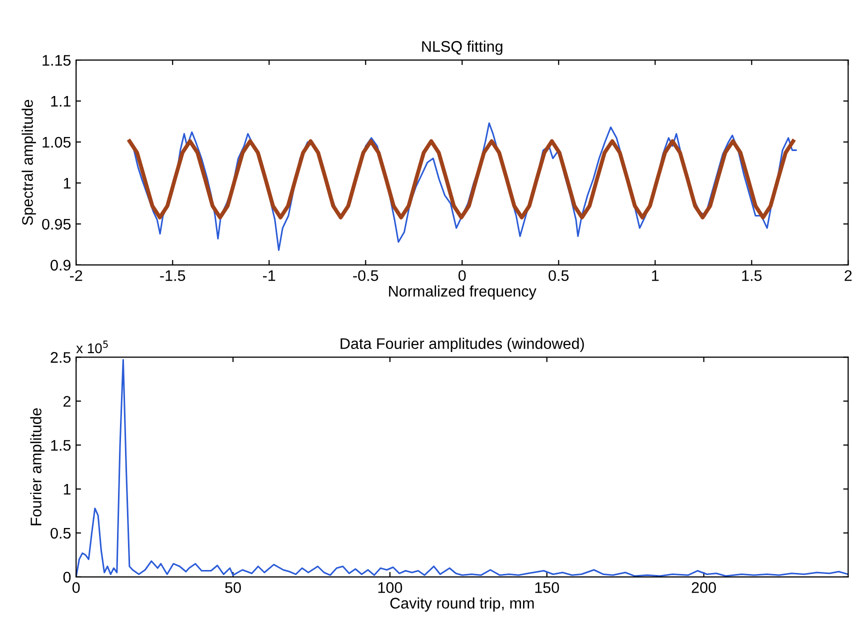  I want to click on x-tick-label: -0.5, so click(365, 276).